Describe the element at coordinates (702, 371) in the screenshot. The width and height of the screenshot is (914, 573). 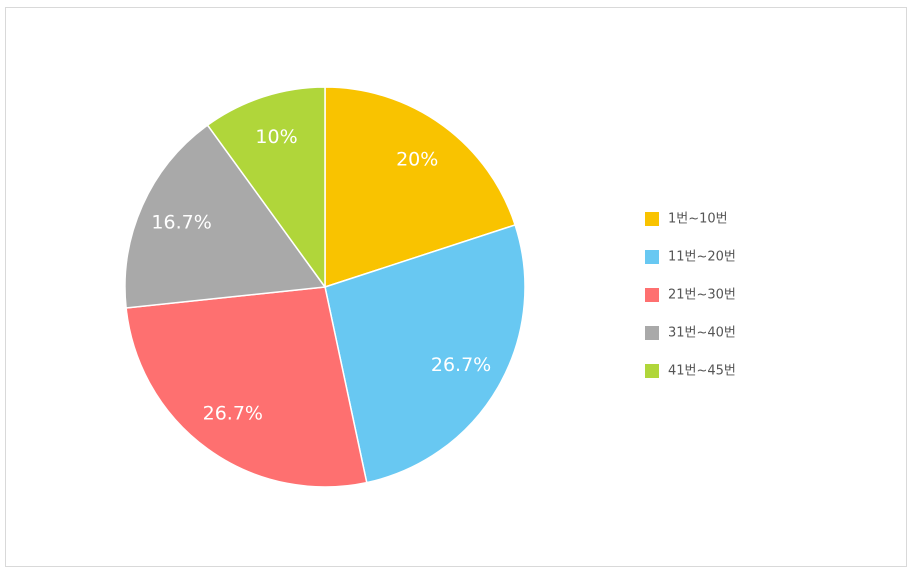
I see `legend-label: 41번~45번` at that location.